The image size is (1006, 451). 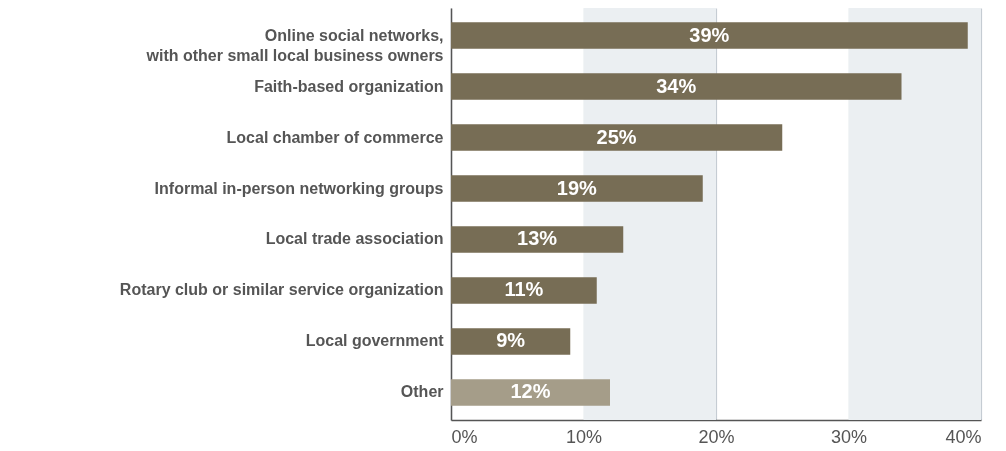 What do you see at coordinates (530, 391) in the screenshot?
I see `data-label: 12%` at bounding box center [530, 391].